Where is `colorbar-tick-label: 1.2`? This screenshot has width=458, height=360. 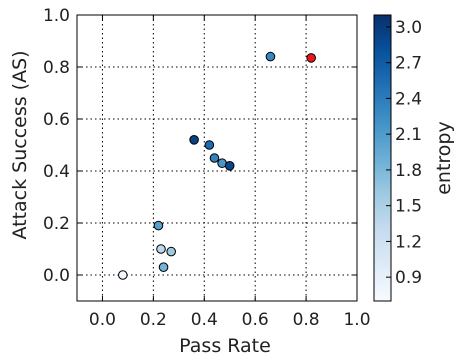 colorbar-tick-label: 1.2 is located at coordinates (408, 242).